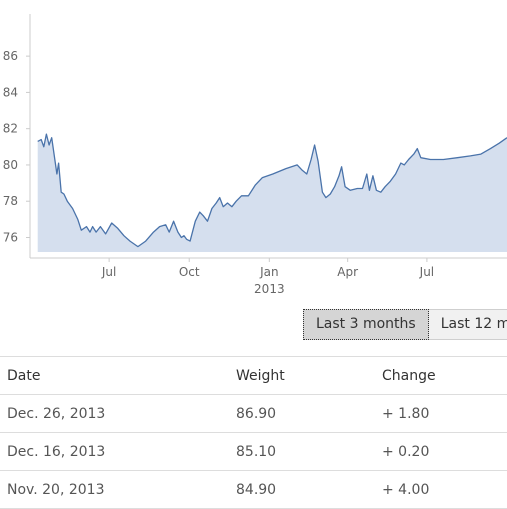 Image resolution: width=507 pixels, height=509 pixels. I want to click on row-date: Nov. 20, 2013, so click(114, 489).